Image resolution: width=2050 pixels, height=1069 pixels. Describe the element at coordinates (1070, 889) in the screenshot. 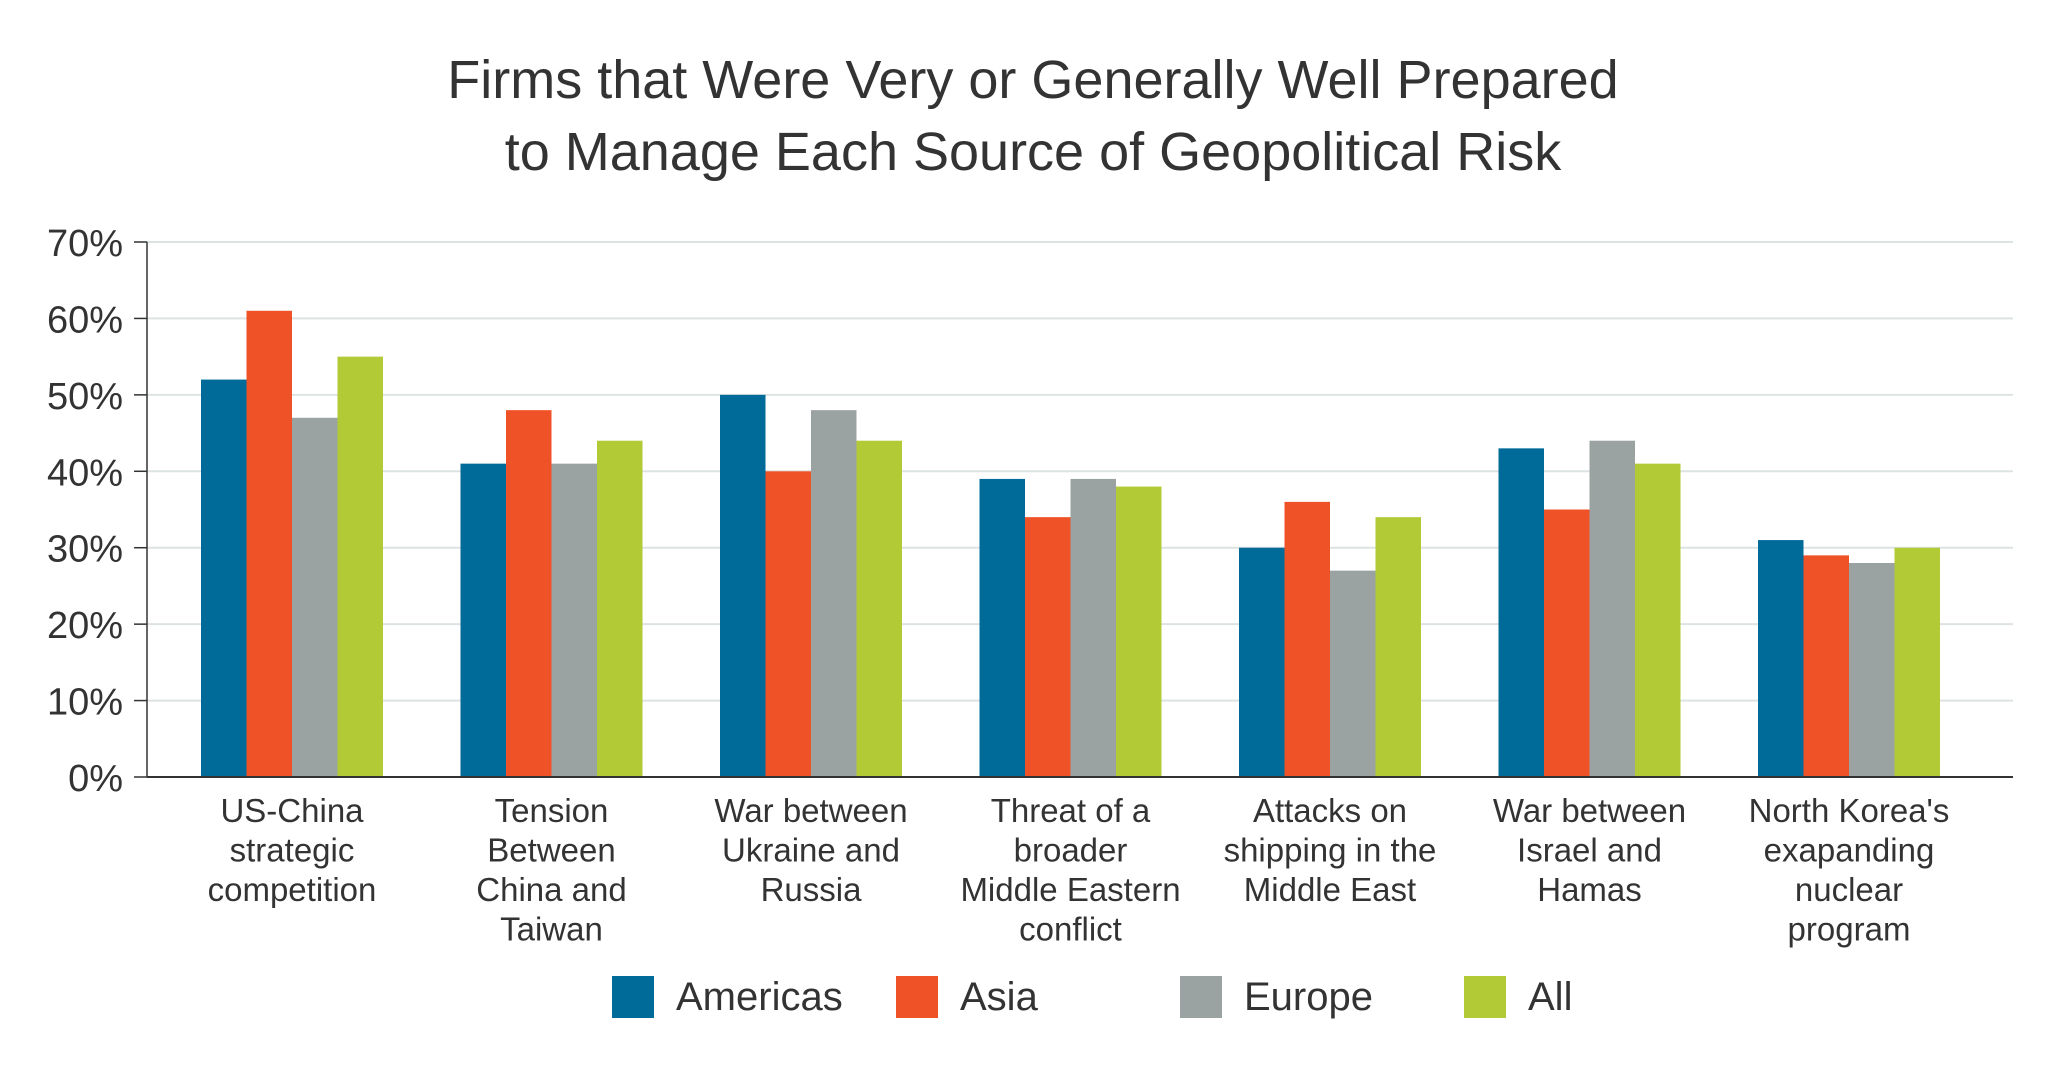

I see `x-category-label-line: Middle Eastern` at that location.